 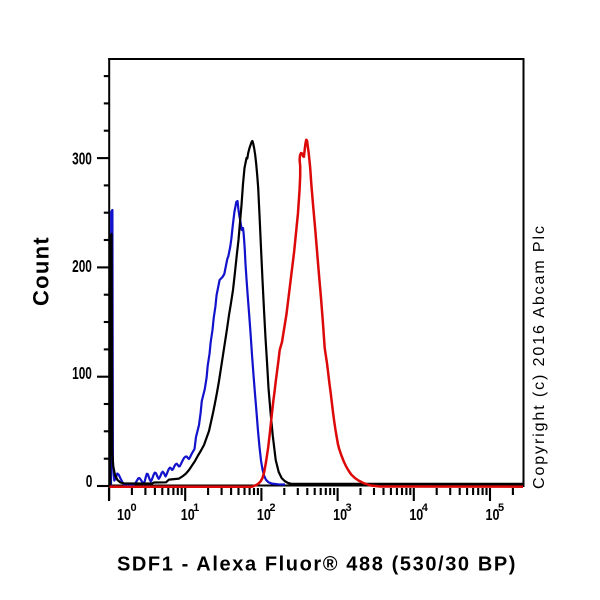 I want to click on svg-text: 4, so click(x=425, y=508).